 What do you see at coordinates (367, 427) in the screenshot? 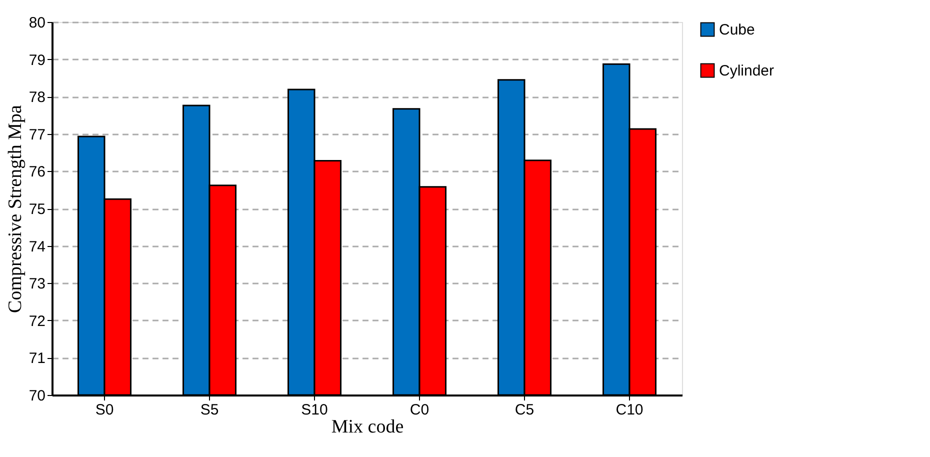
I see `x-axis-title: Mix code` at bounding box center [367, 427].